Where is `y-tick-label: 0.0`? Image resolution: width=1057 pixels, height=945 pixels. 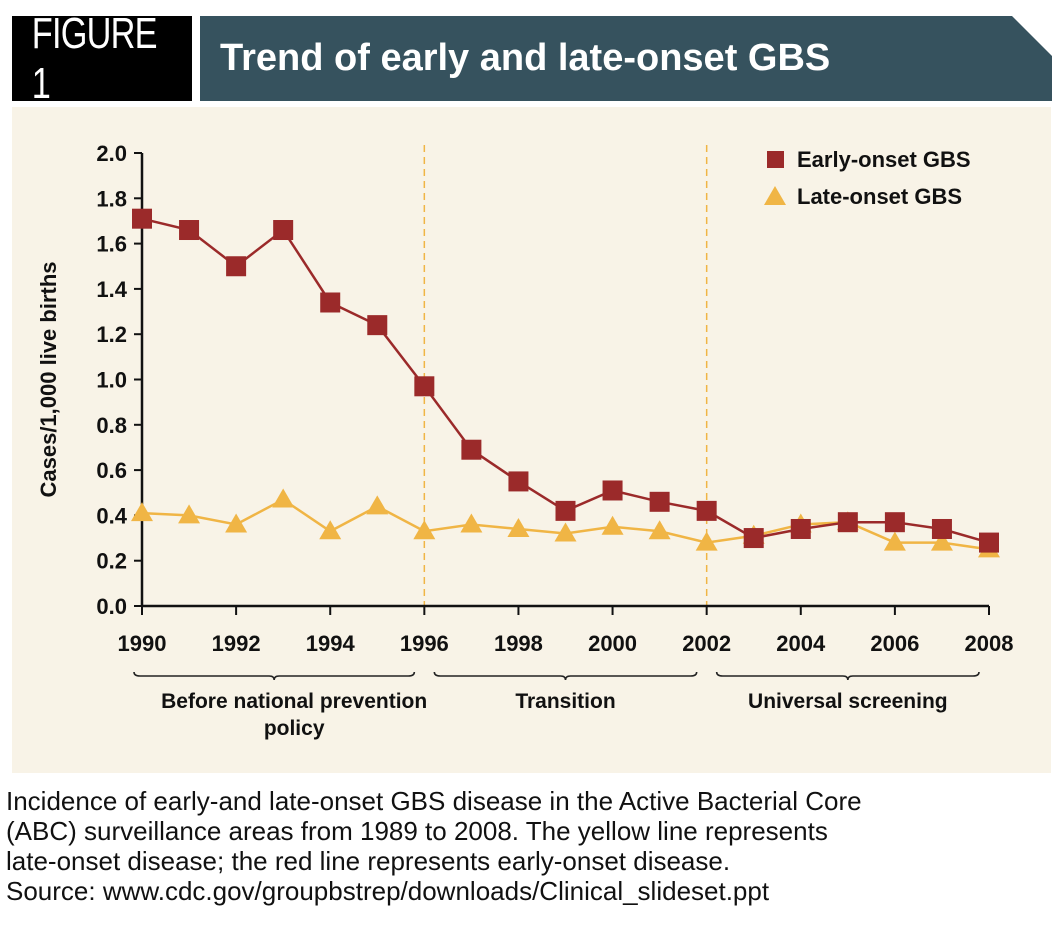 y-tick-label: 0.0 is located at coordinates (111, 606).